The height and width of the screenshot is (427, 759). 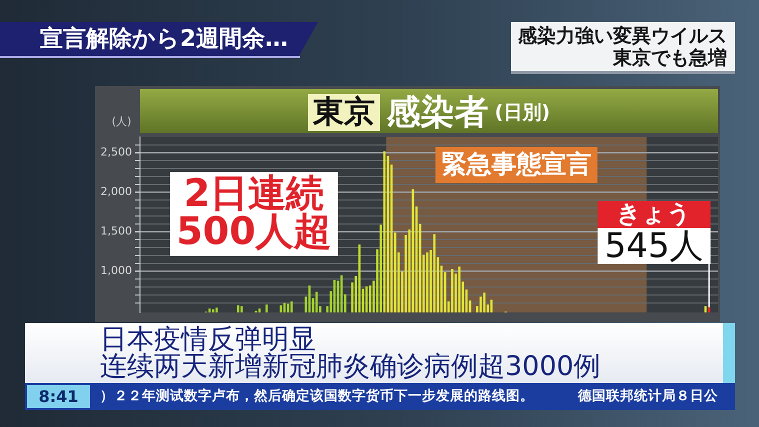 What do you see at coordinates (116, 152) in the screenshot?
I see `y-tick-label: 2,500` at bounding box center [116, 152].